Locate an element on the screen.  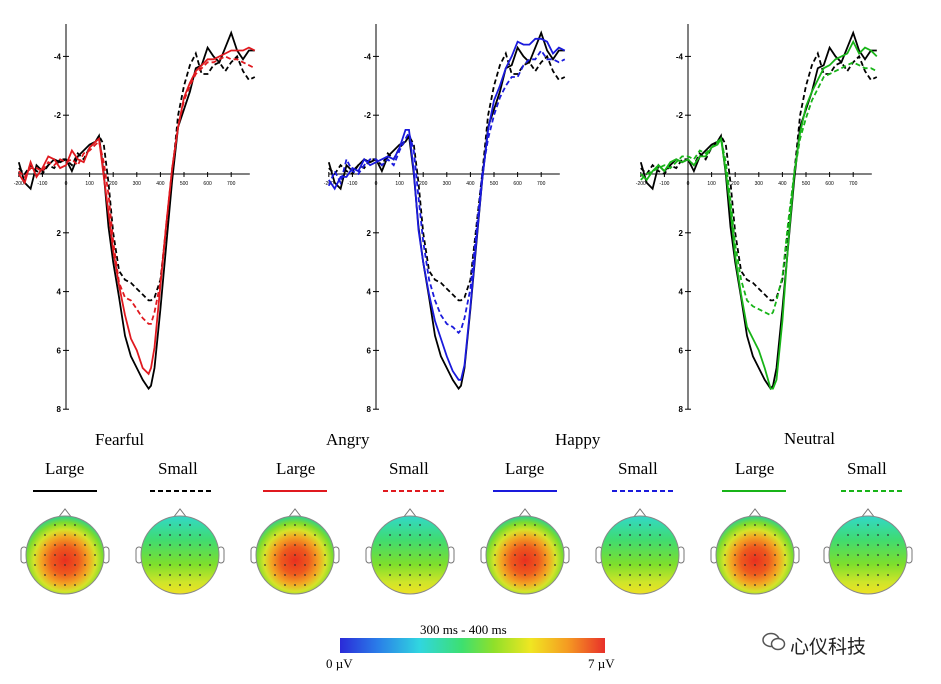
scale-min-label: 0 µV is located at coordinates (339, 663).